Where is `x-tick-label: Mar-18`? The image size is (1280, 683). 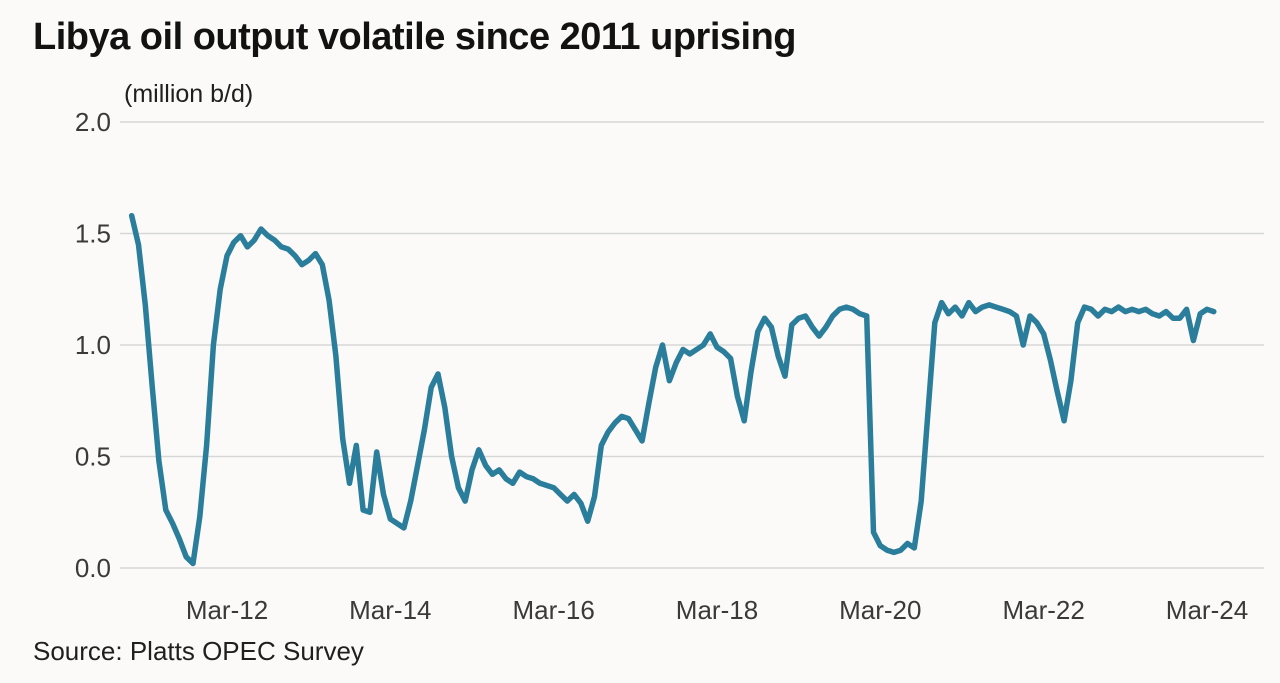 x-tick-label: Mar-18 is located at coordinates (717, 610).